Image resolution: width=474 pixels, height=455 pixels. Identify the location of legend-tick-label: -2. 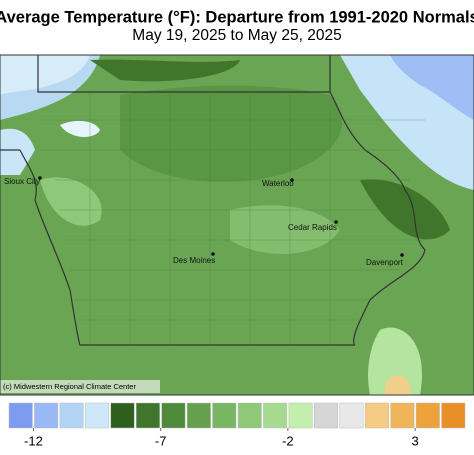
(288, 440).